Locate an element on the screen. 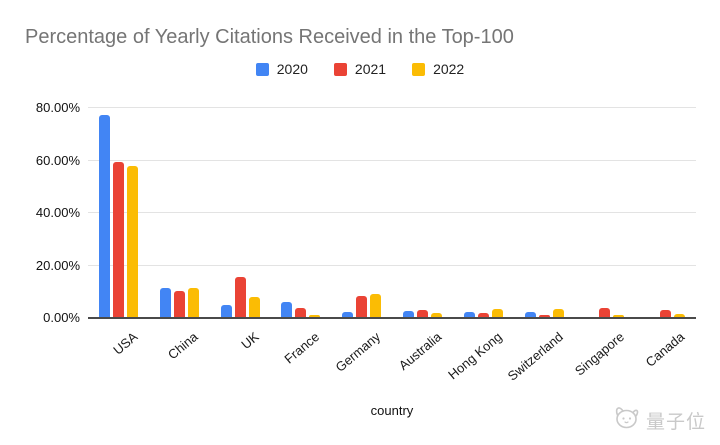 The width and height of the screenshot is (720, 445). legend: 2020 2021 2022 is located at coordinates (360, 69).